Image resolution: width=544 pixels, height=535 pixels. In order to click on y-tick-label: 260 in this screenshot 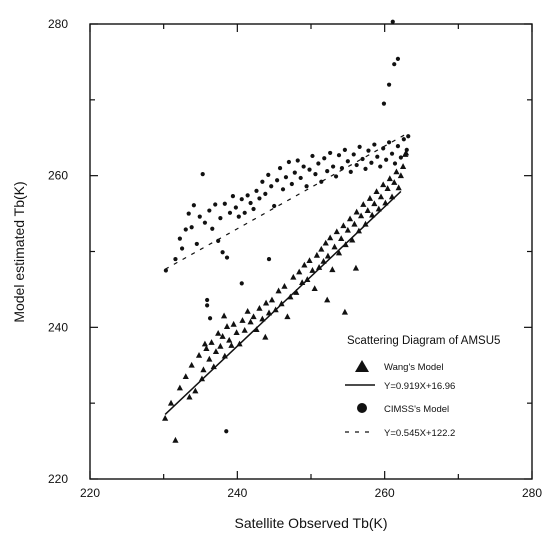, I will do `click(58, 176)`.